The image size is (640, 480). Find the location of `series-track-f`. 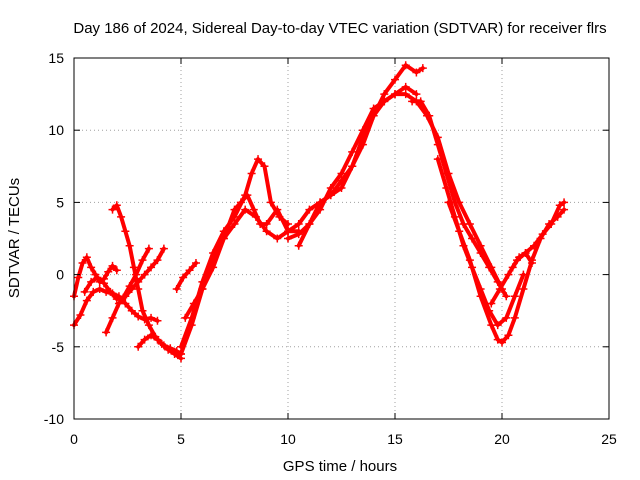

series-track-f is located at coordinates (159, 345).